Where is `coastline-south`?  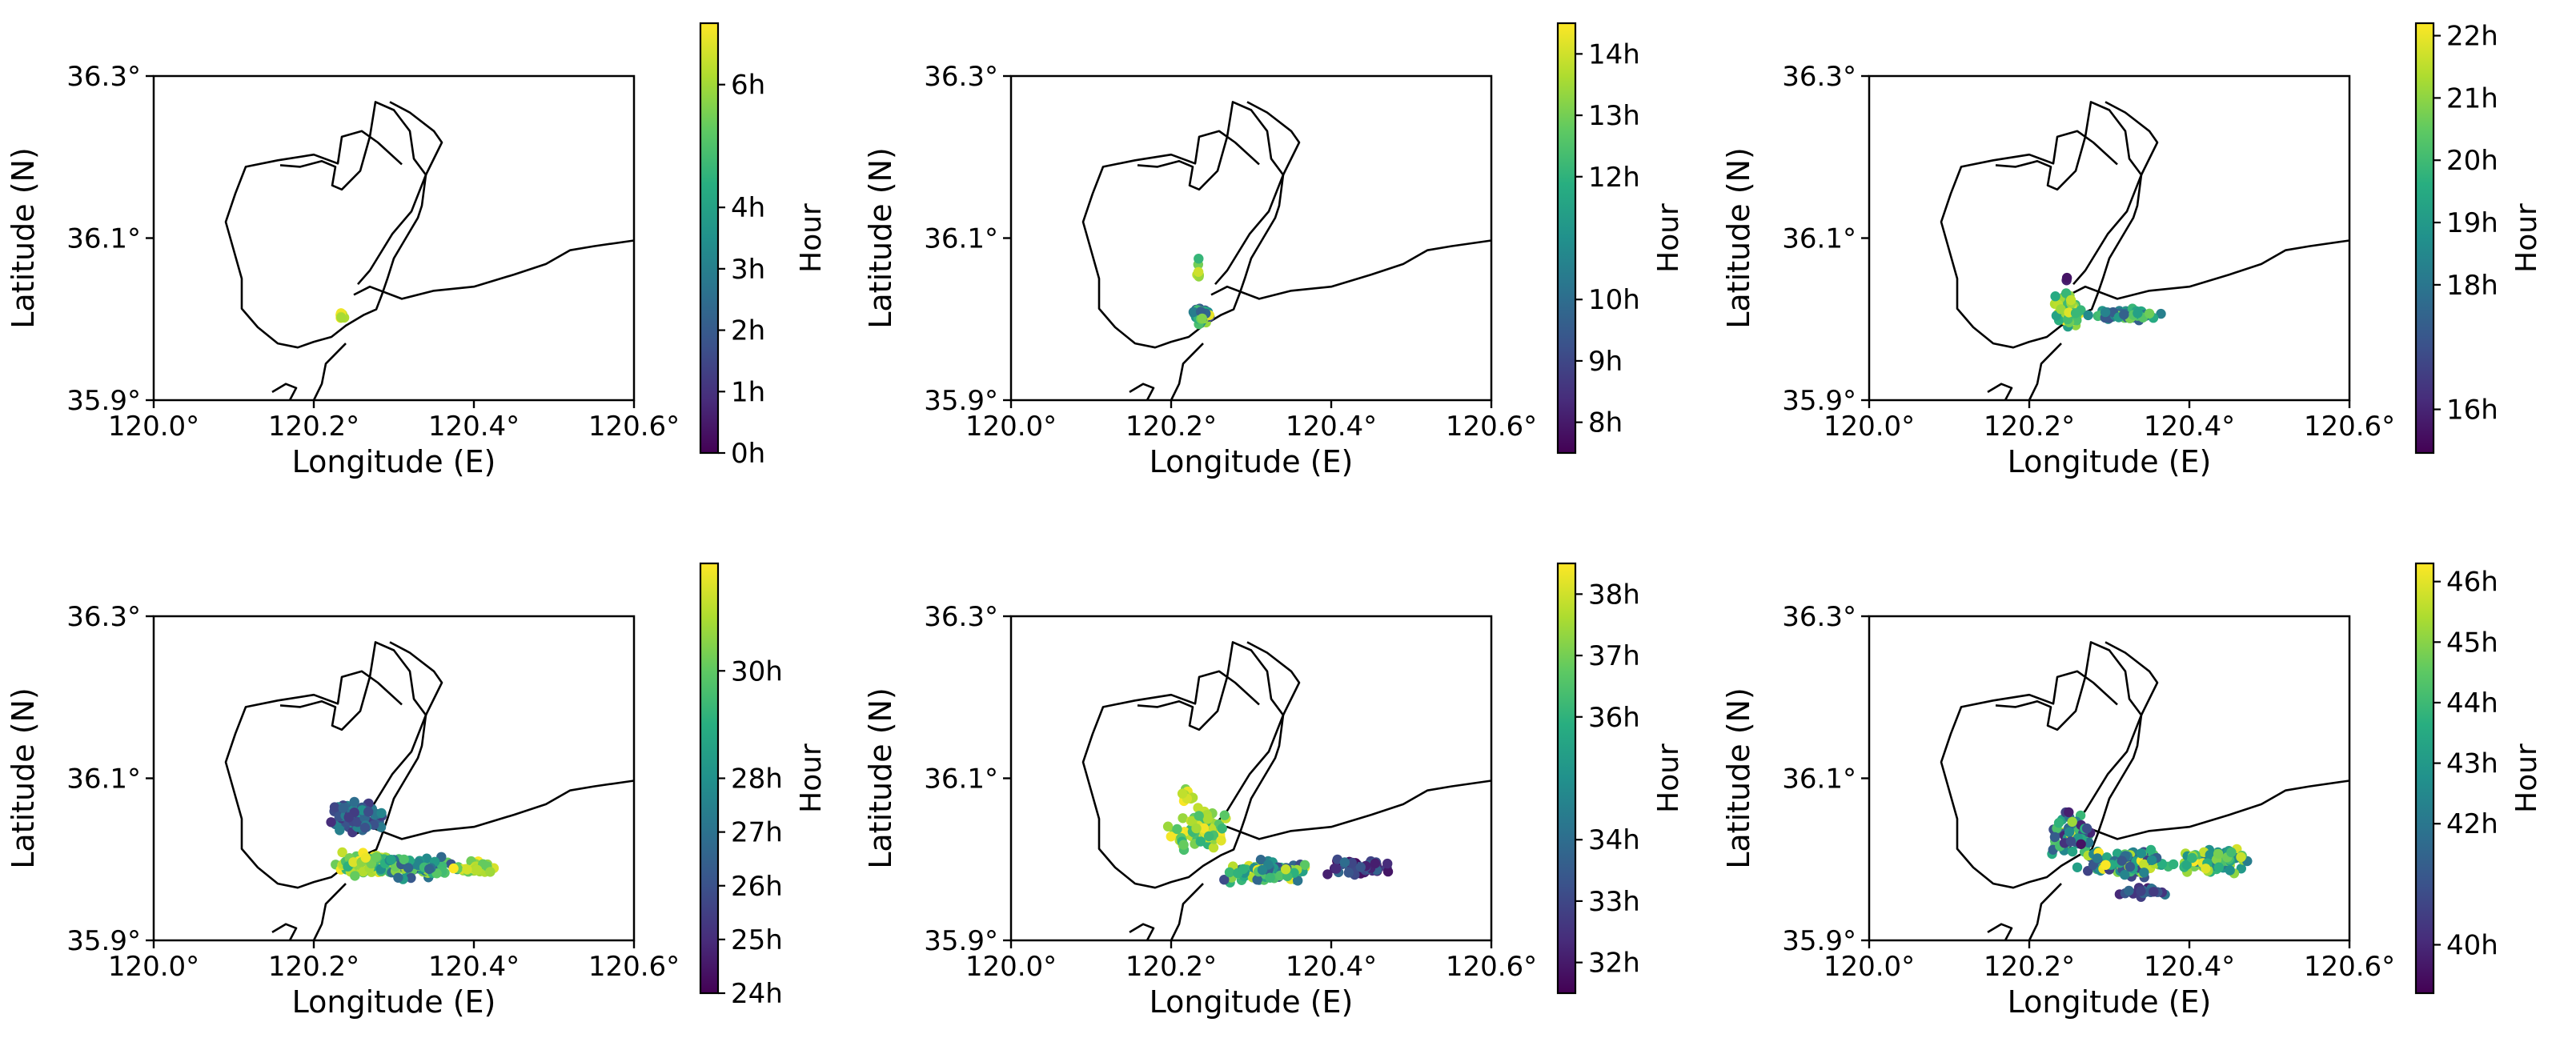 coastline-south is located at coordinates (1351, 809).